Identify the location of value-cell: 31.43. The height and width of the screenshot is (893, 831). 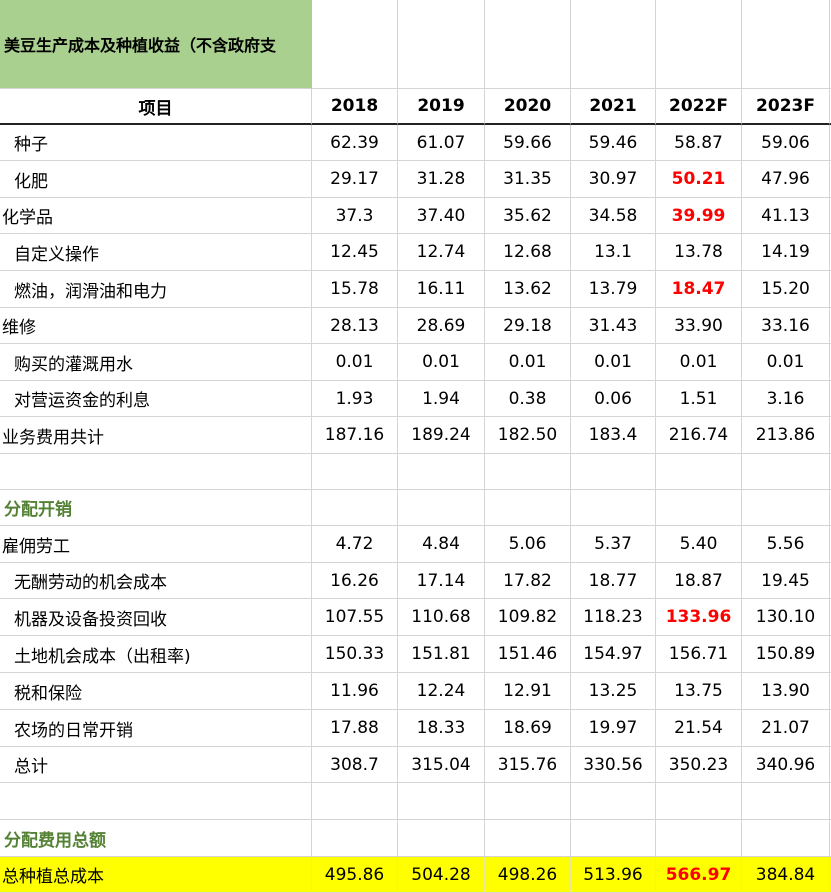
(613, 326).